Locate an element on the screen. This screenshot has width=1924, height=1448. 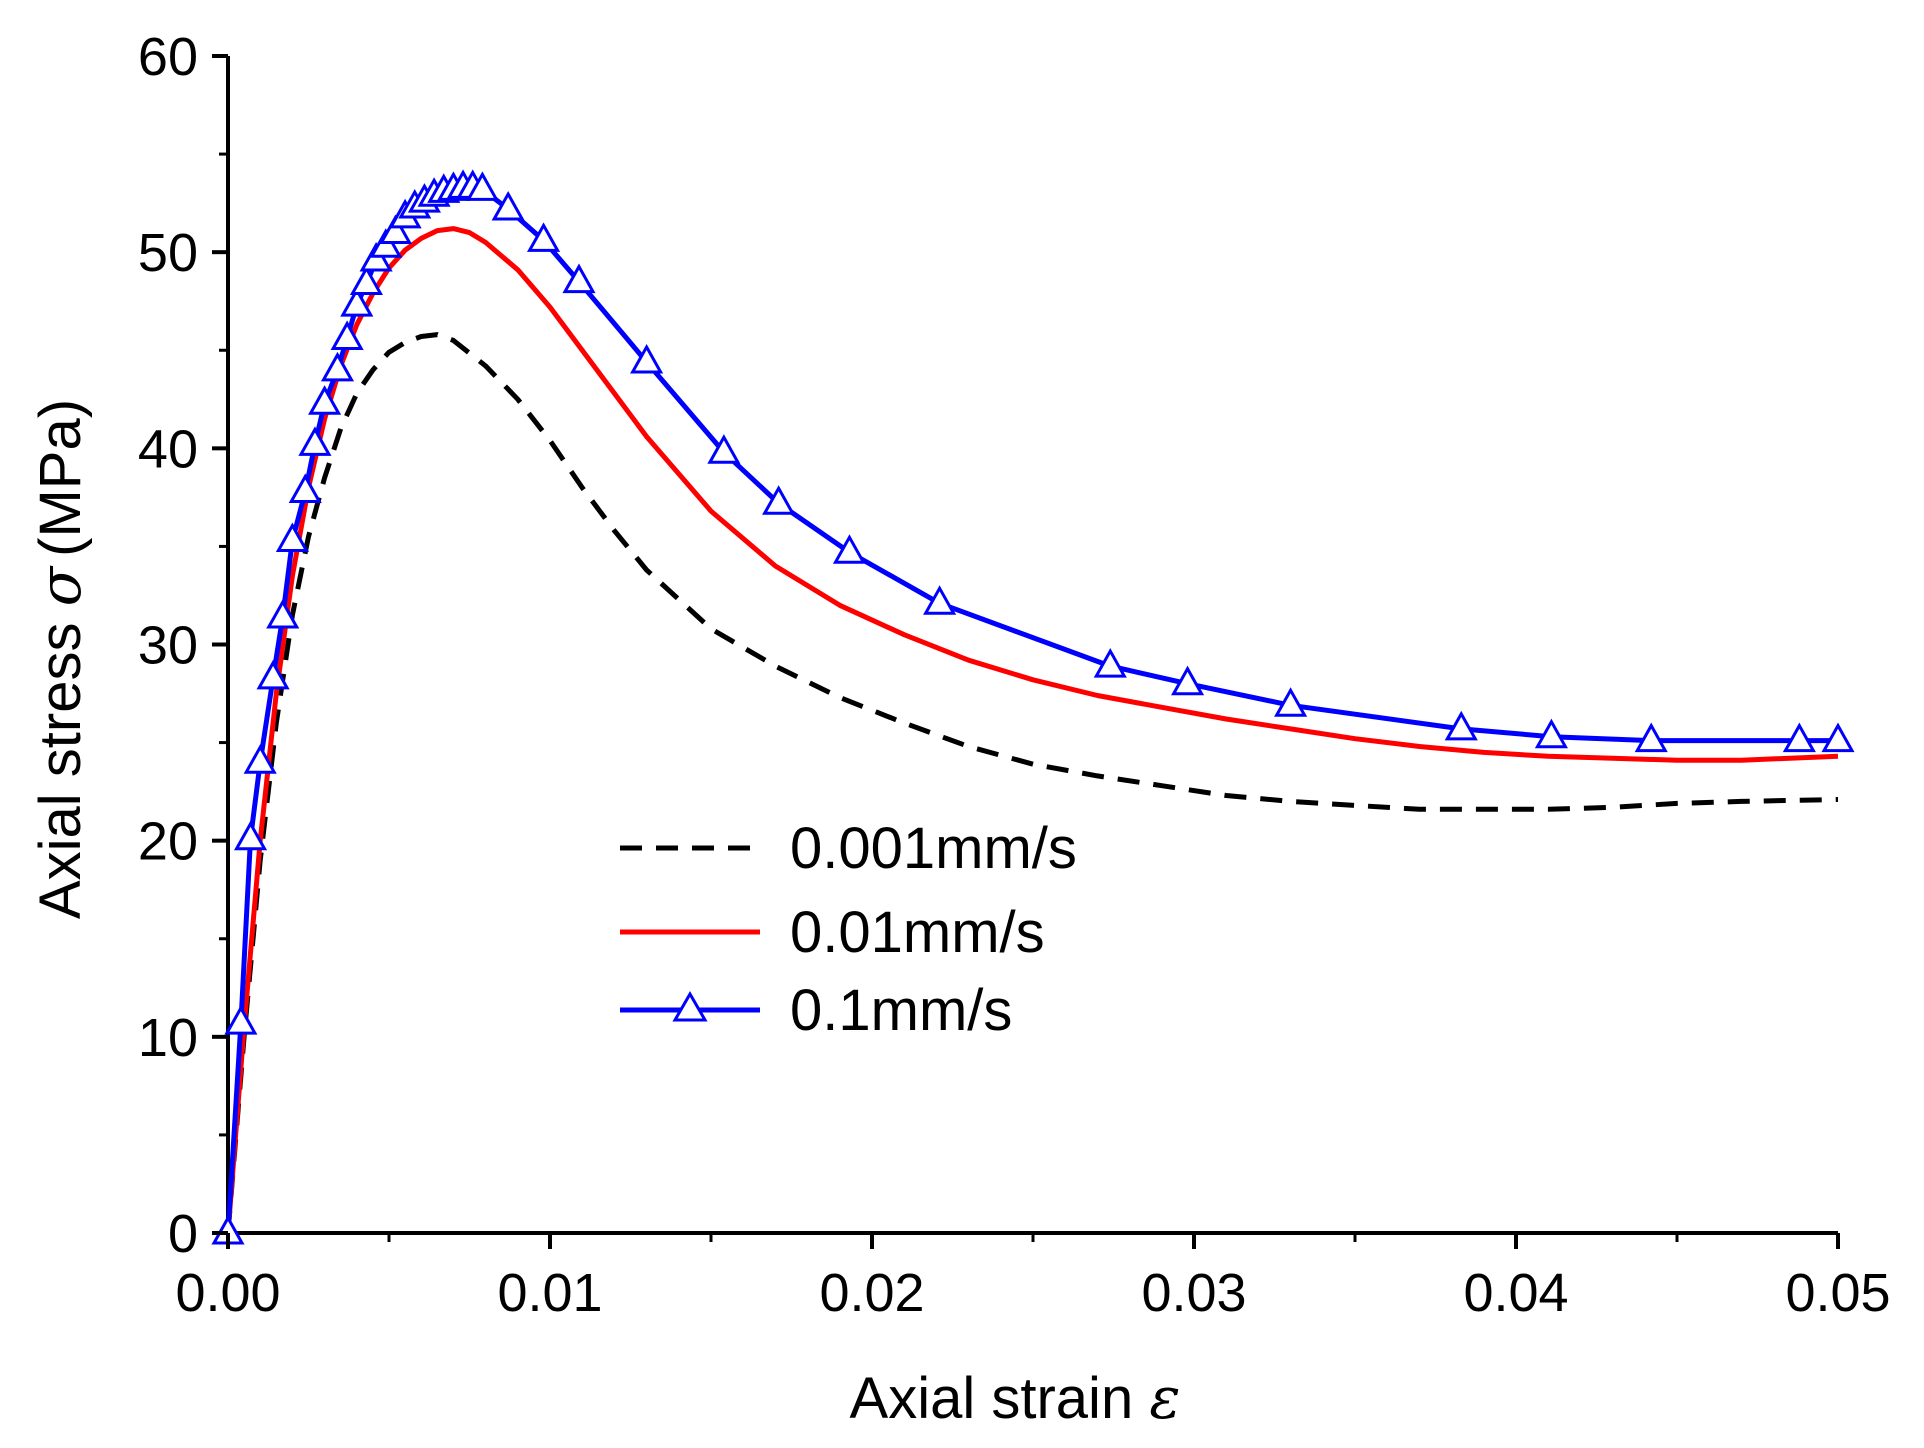
y-axis-symbol: σ is located at coordinates (60, 585).